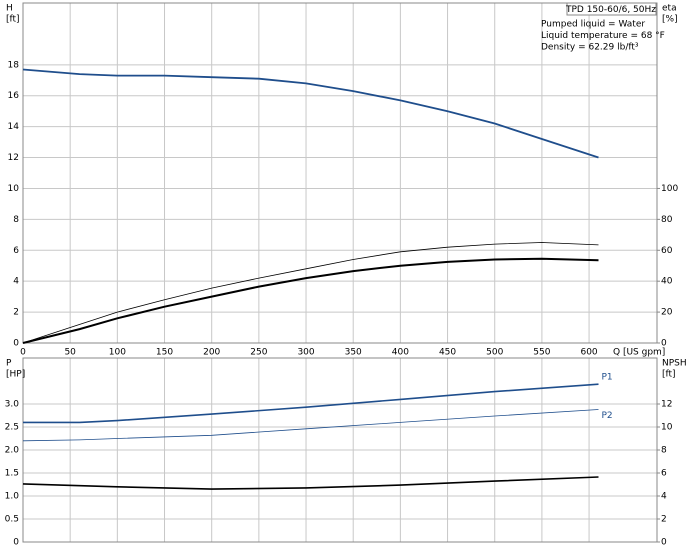 The width and height of the screenshot is (691, 547). I want to click on y-tick-label: 6, so click(16, 251).